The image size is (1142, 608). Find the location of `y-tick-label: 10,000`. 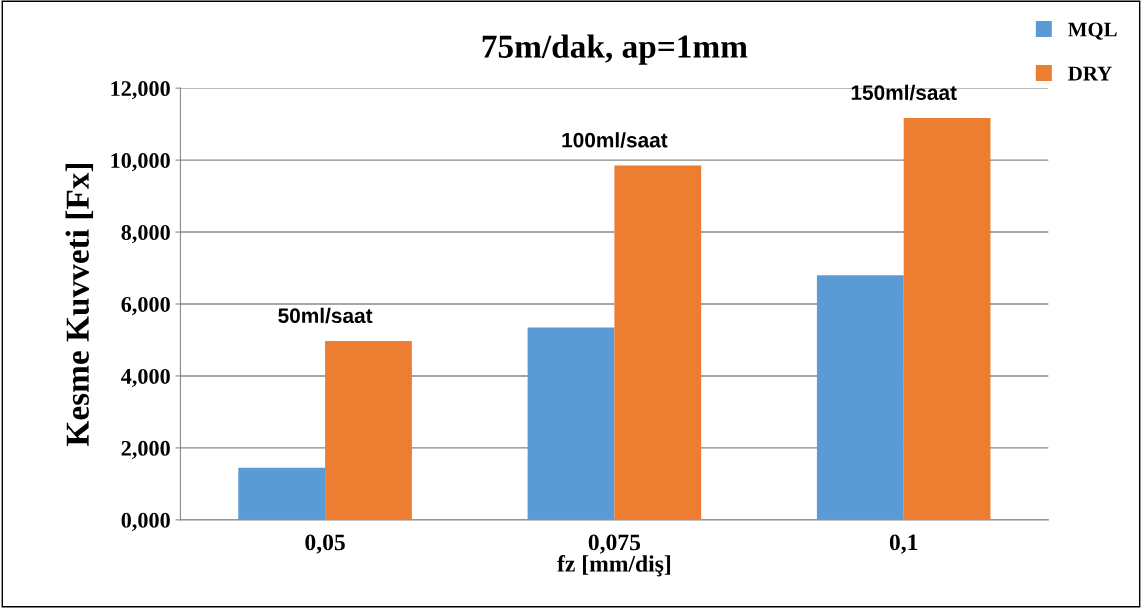

y-tick-label: 10,000 is located at coordinates (140, 162).